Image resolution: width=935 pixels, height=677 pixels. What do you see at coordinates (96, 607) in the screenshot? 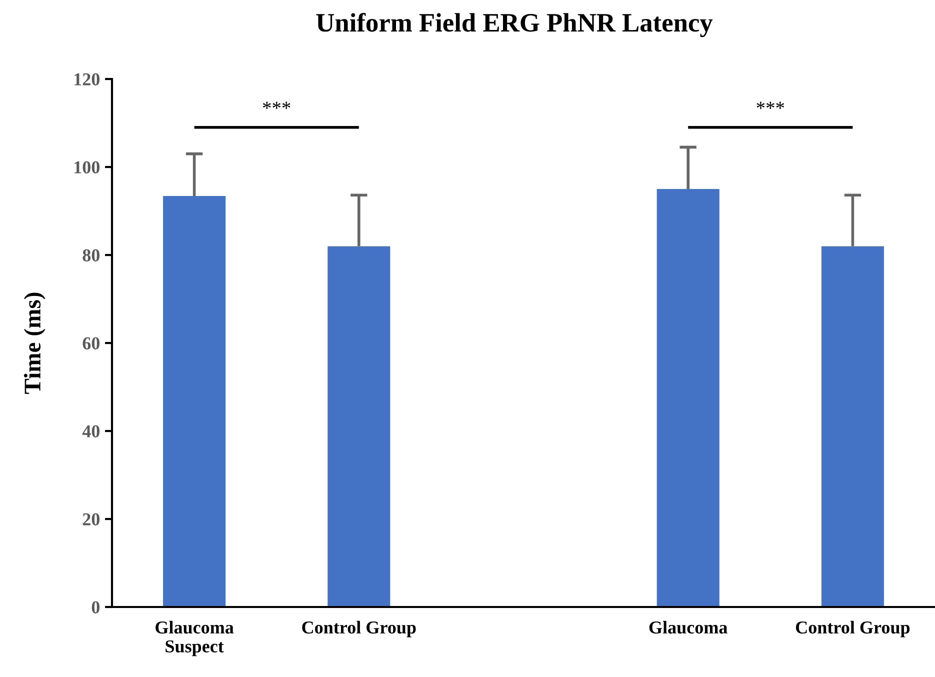
I see `y-tick-label: 0` at bounding box center [96, 607].